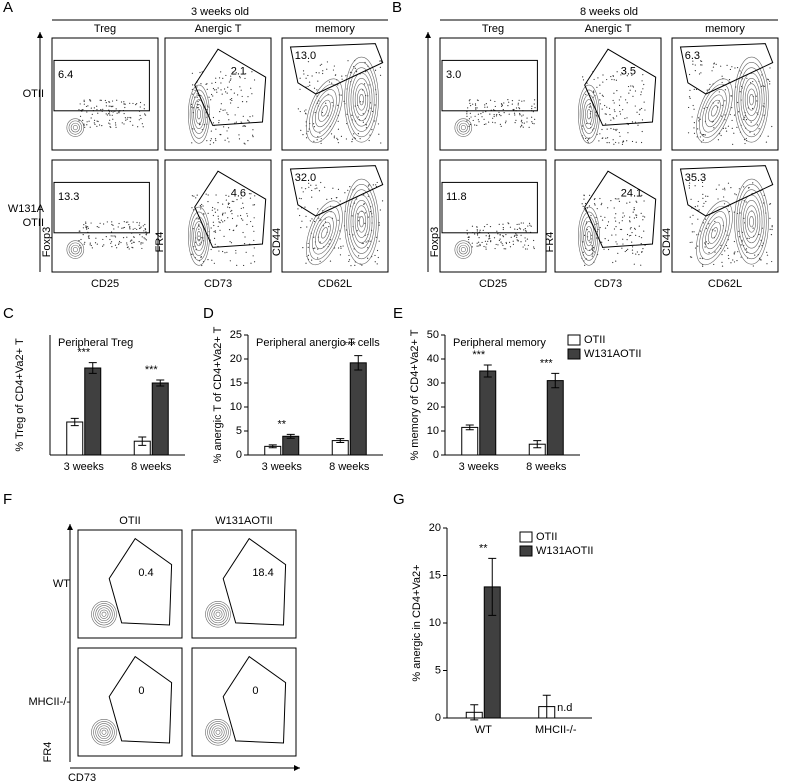 This screenshot has width=792, height=784. What do you see at coordinates (141, 691) in the screenshot?
I see `gate-percentage: 0` at bounding box center [141, 691].